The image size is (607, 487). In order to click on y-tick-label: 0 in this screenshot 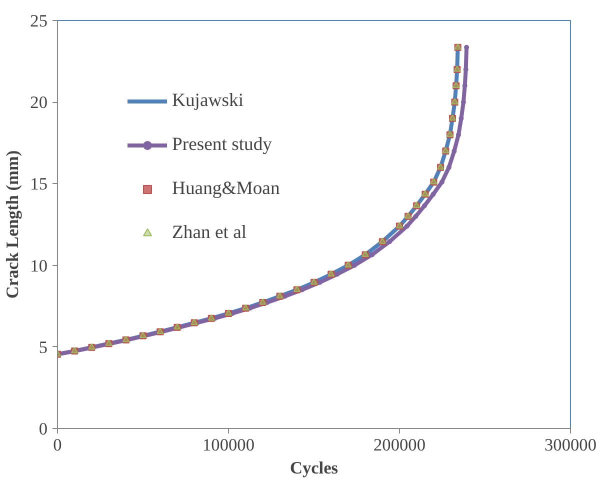, I will do `click(43, 429)`.